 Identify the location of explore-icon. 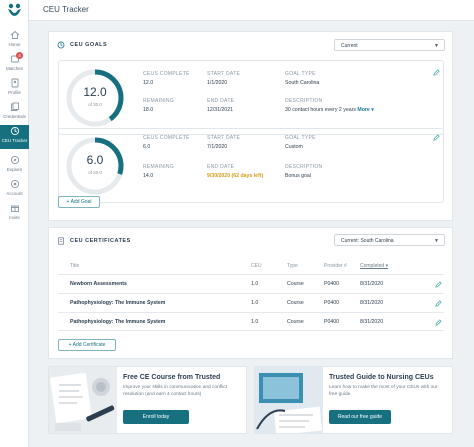
(14, 160).